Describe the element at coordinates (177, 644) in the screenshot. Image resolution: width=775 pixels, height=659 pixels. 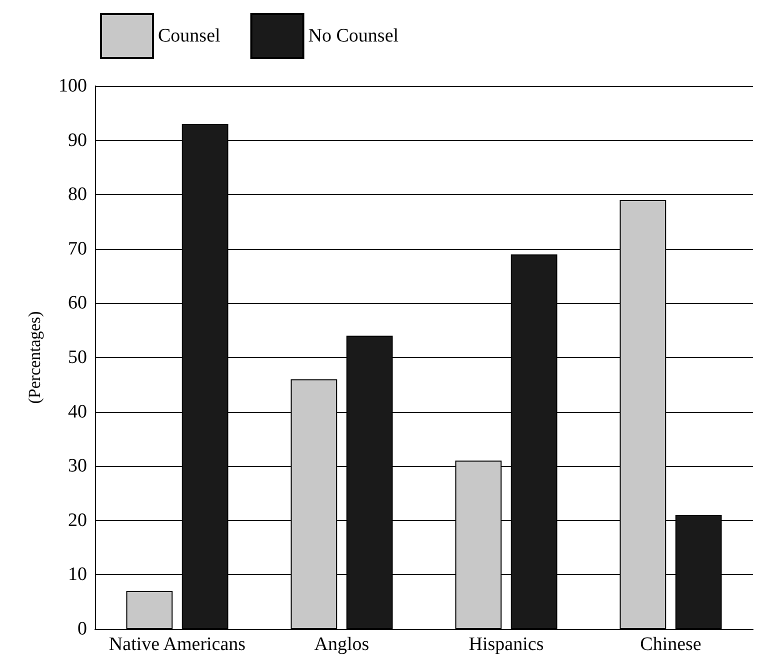
I see `x-tick-label: Native Americans` at that location.